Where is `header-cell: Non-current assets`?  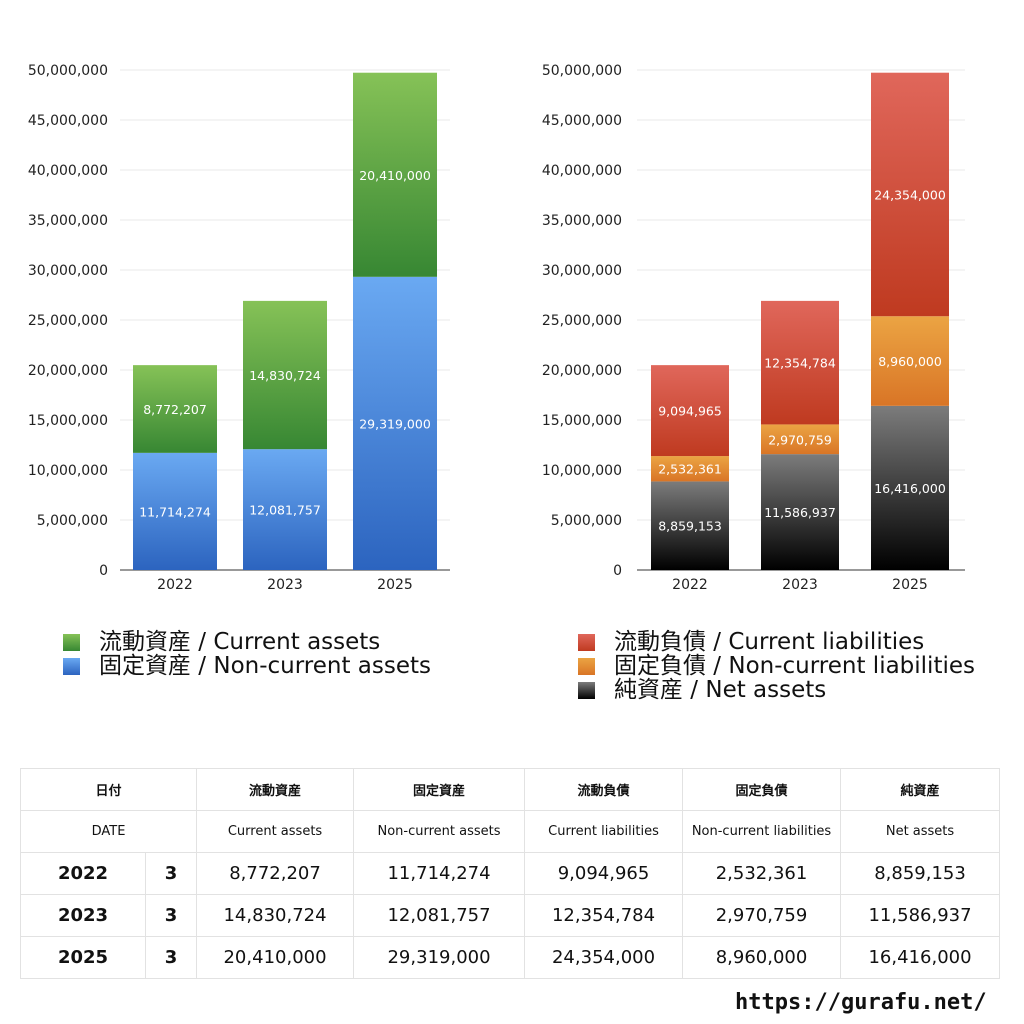 header-cell: Non-current assets is located at coordinates (439, 831).